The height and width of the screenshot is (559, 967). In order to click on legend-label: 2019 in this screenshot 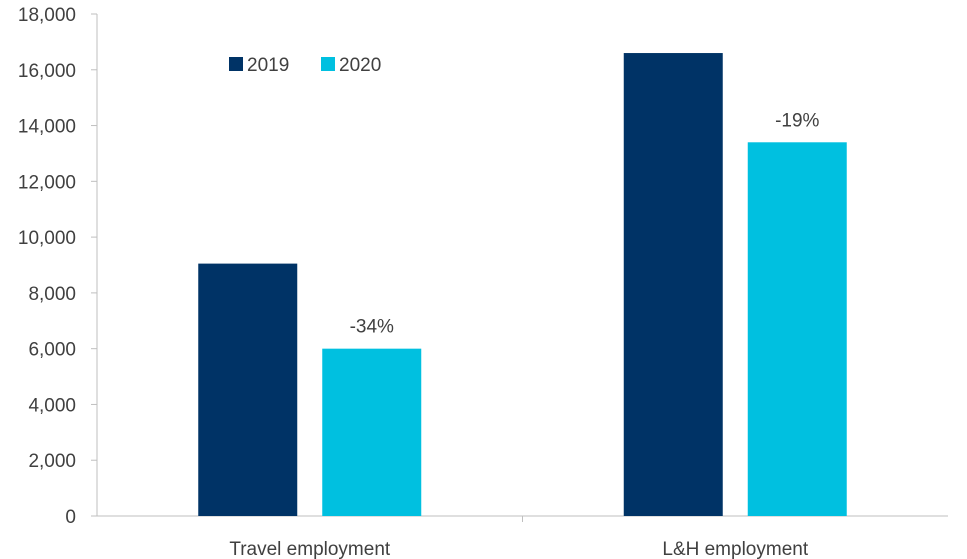, I will do `click(268, 65)`.